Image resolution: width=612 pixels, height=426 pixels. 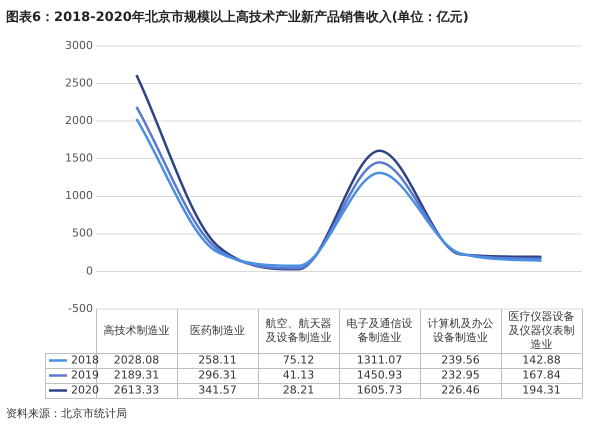 I want to click on data-label: 1450.93, so click(x=379, y=375).